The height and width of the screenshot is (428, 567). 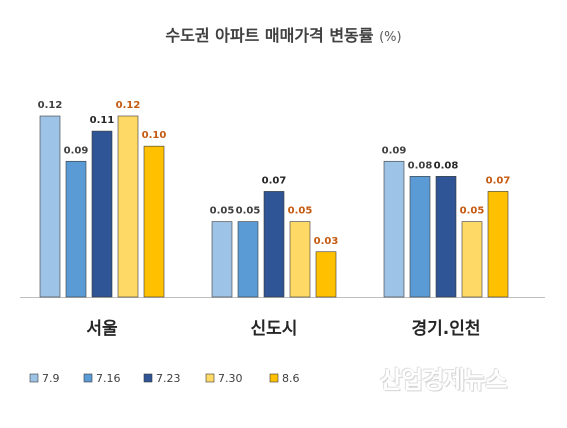 What do you see at coordinates (102, 120) in the screenshot?
I see `data-label: 0.11` at bounding box center [102, 120].